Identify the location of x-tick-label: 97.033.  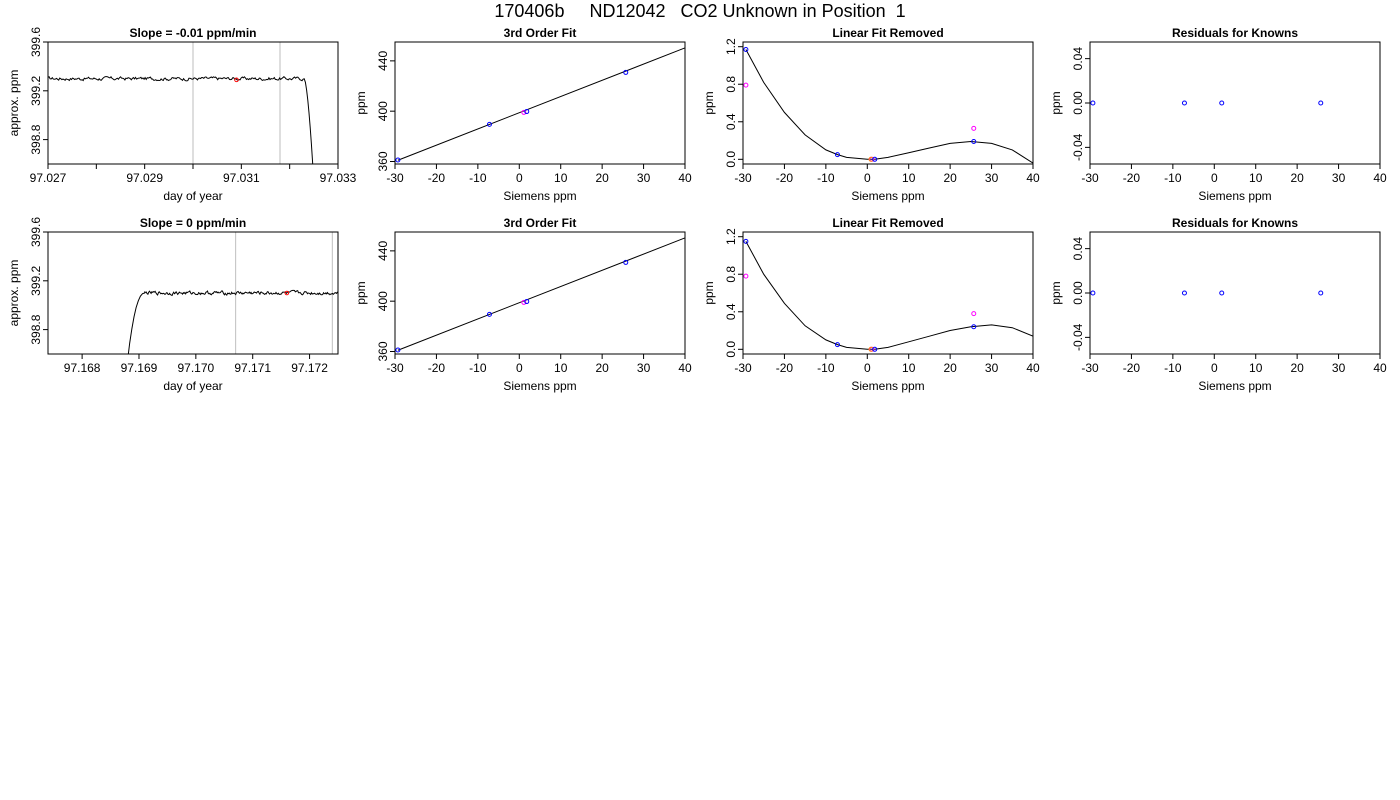
(338, 178).